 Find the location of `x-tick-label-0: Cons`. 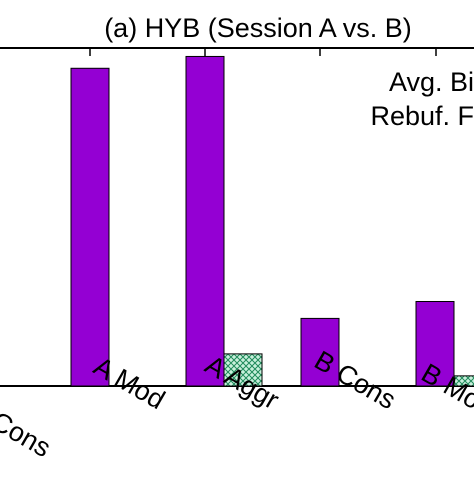

x-tick-label-0: Cons is located at coordinates (28, 434).